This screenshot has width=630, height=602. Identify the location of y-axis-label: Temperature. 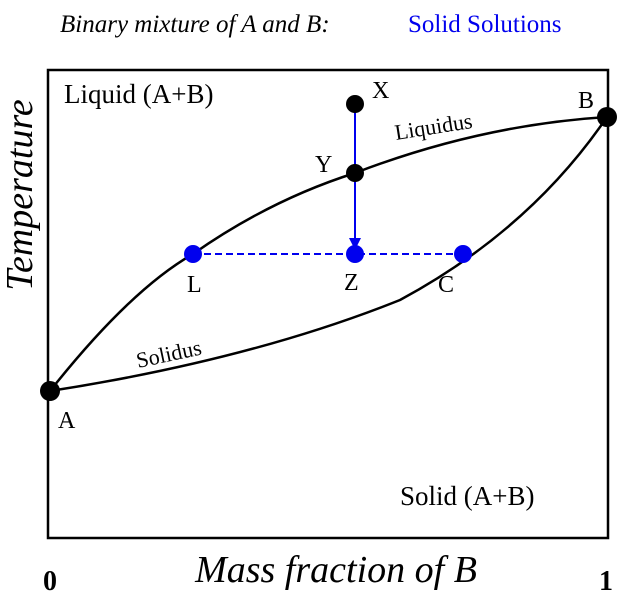
(20, 195).